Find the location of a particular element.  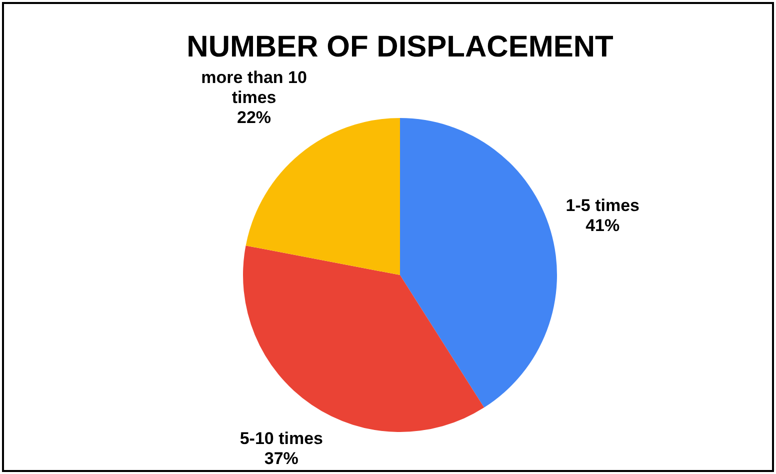

chart-title: NUMBER OF DISPLACEMENT is located at coordinates (400, 47).